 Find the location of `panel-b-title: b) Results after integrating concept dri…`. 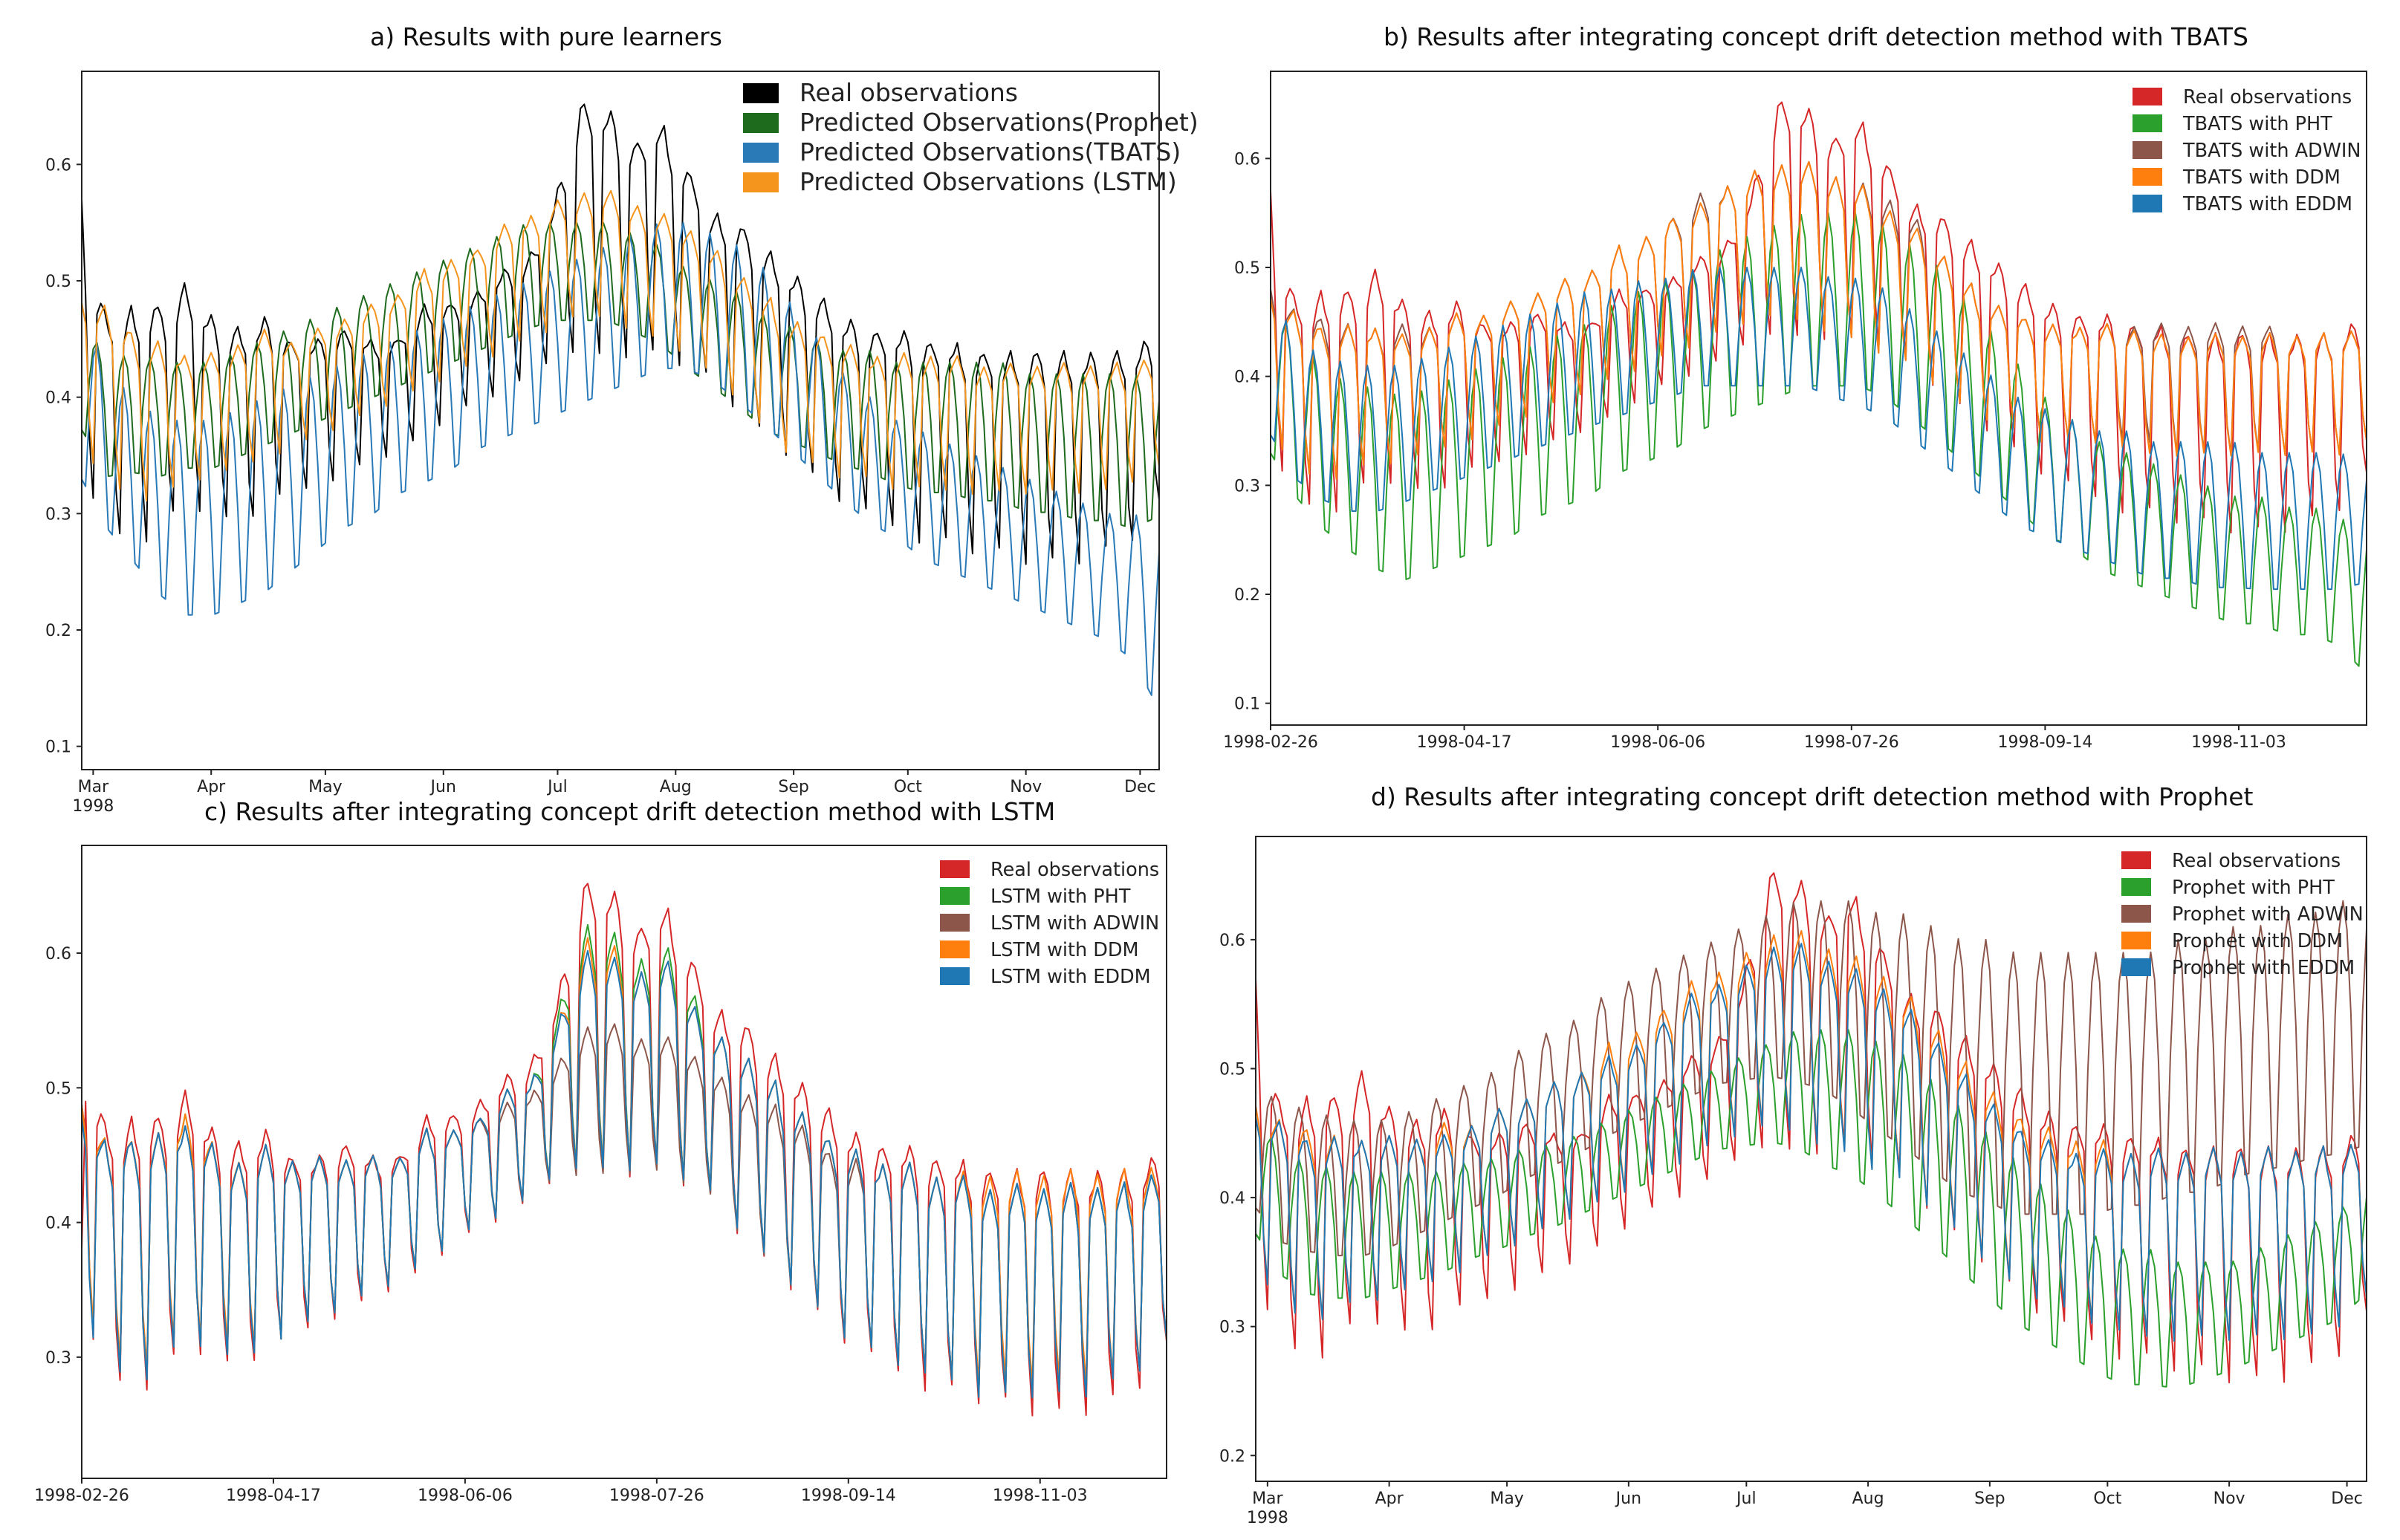

panel-b-title: b) Results after integrating concept dri… is located at coordinates (1816, 36).